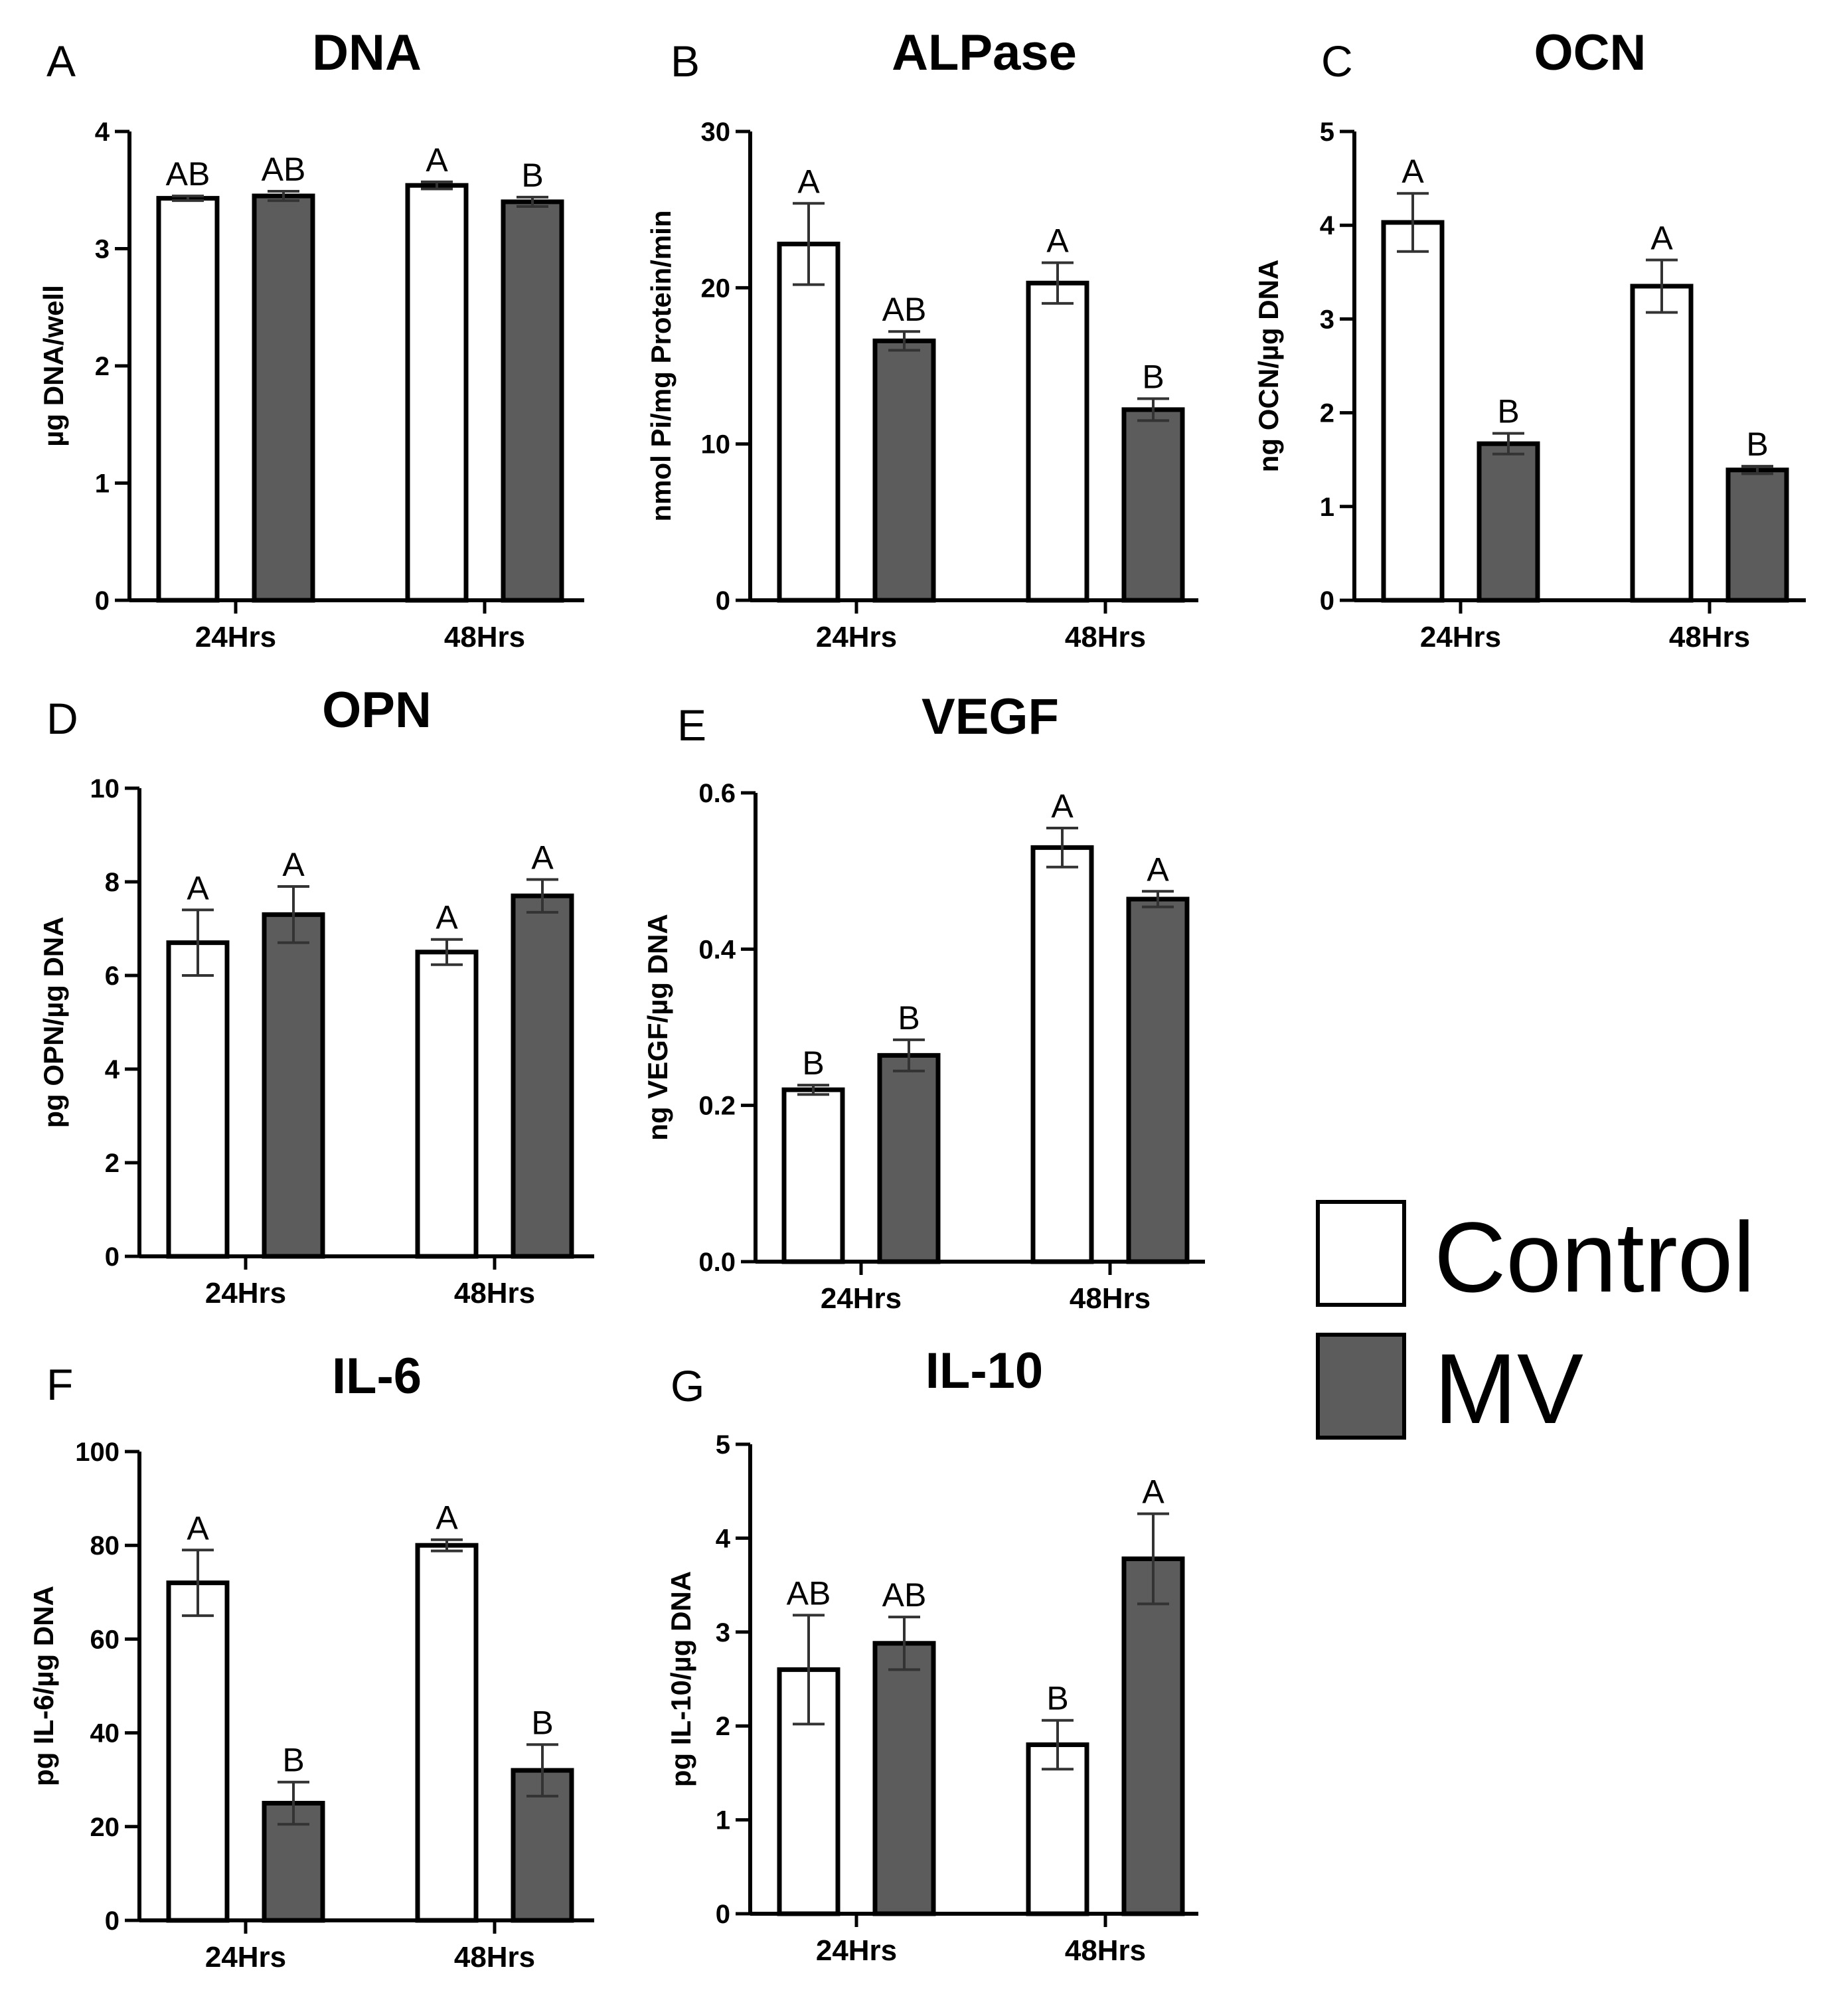  Describe the element at coordinates (1268, 366) in the screenshot. I see `y-axis-label: ng OCN/µg DNA` at that location.